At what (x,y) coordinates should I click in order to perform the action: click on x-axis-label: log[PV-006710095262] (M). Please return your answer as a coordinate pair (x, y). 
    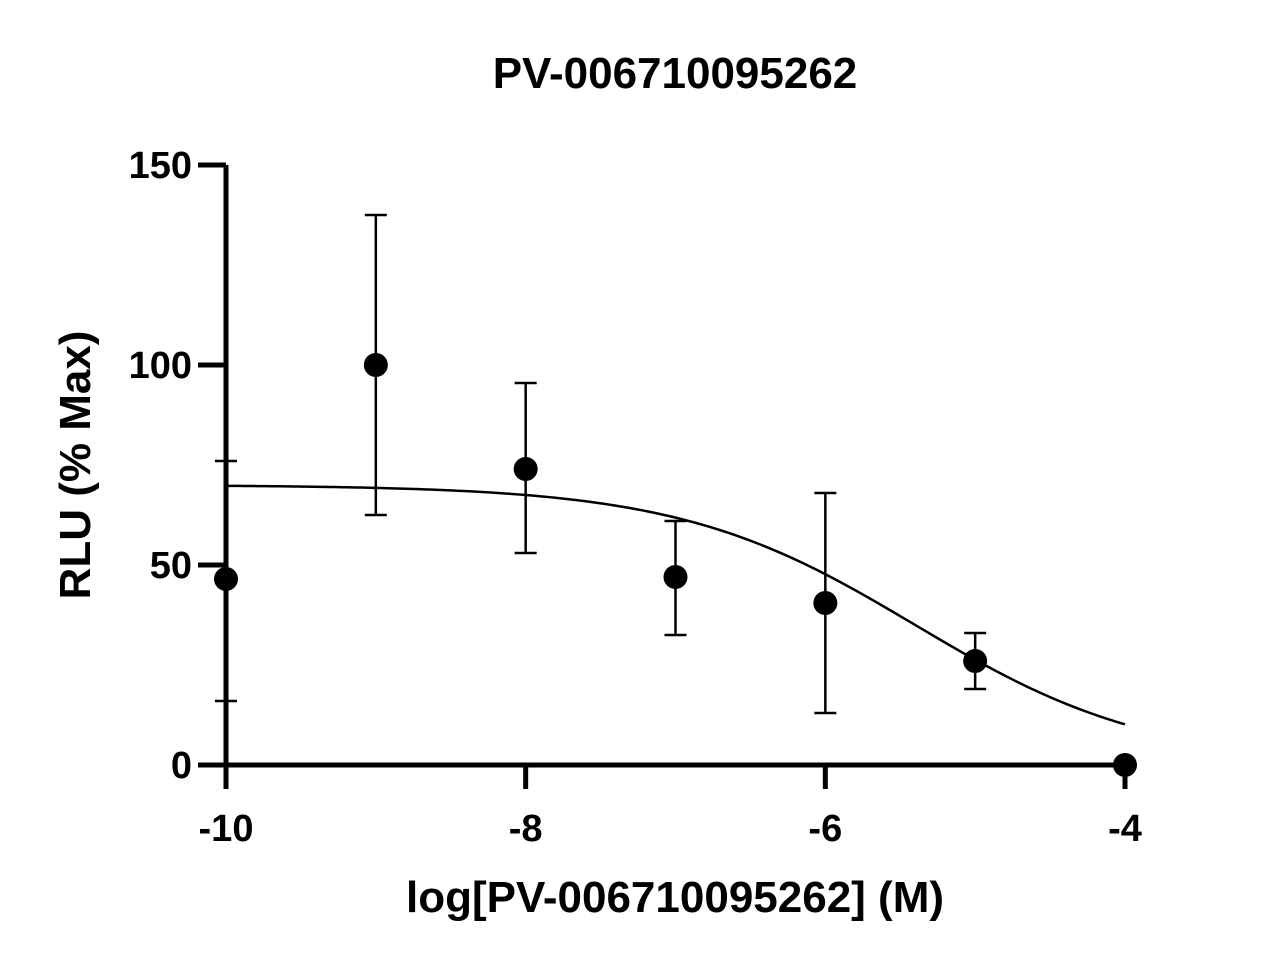
    Looking at the image, I should click on (675, 897).